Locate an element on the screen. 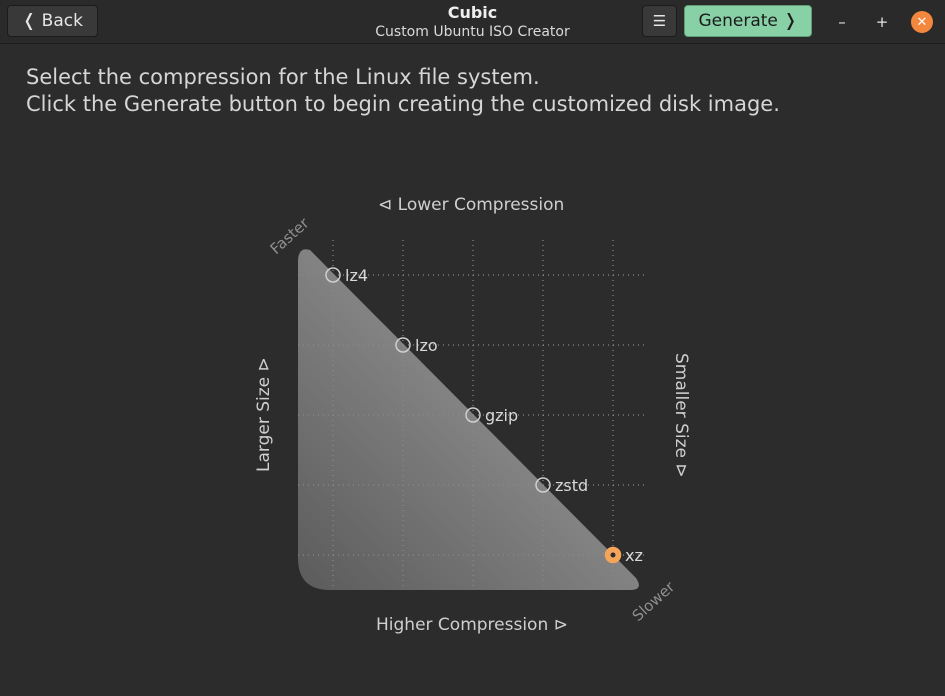  close-icon: ✕ is located at coordinates (922, 22).